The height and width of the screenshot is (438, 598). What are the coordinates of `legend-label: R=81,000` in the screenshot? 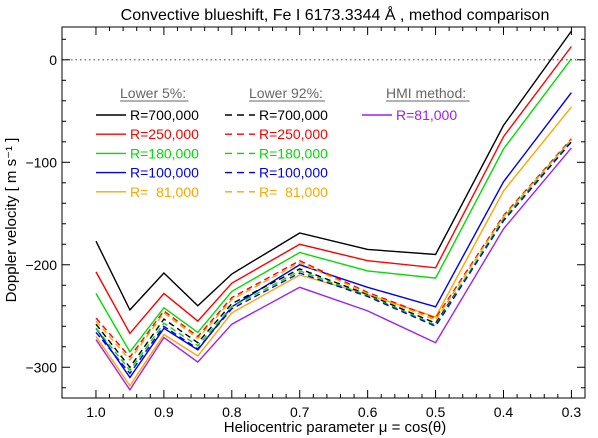 It's located at (426, 115).